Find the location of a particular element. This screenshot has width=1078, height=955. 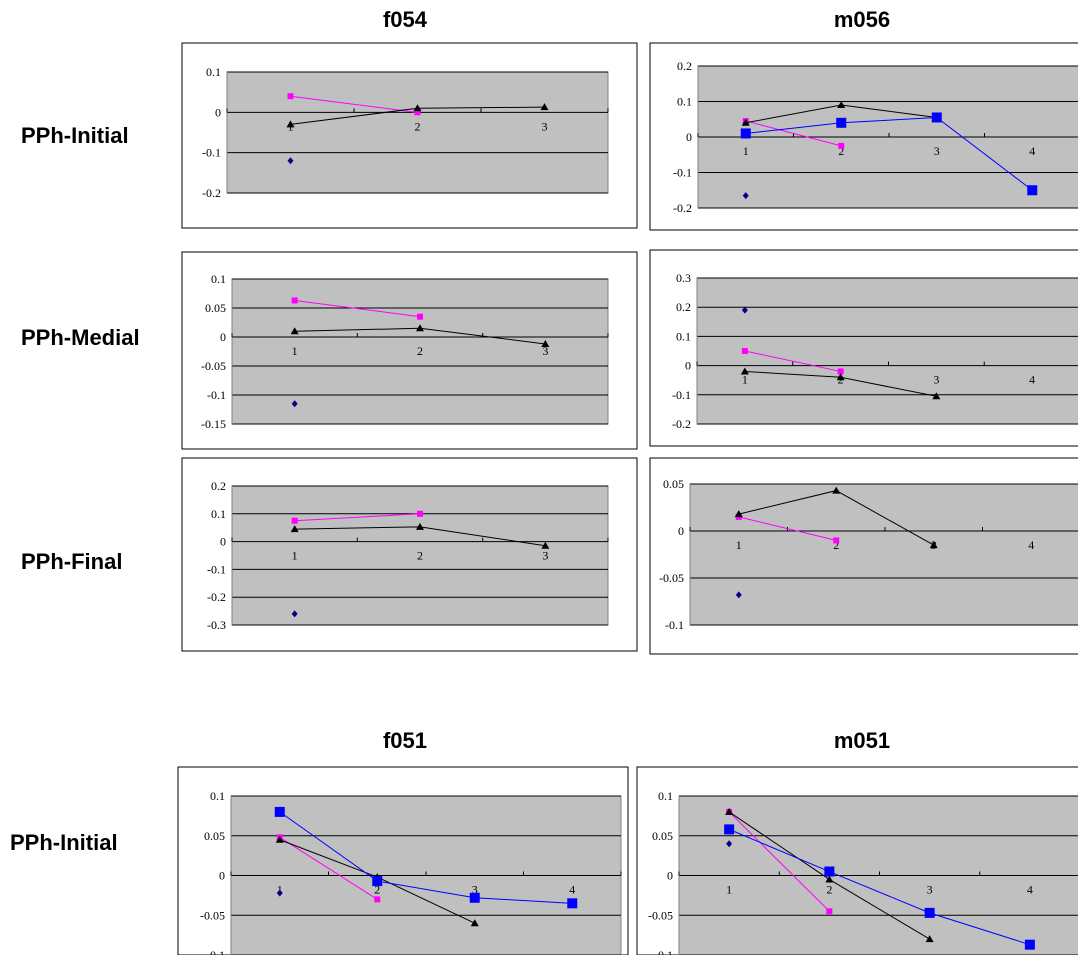

row-label-pph-initial-bottom: PPh-Initial is located at coordinates (64, 842).